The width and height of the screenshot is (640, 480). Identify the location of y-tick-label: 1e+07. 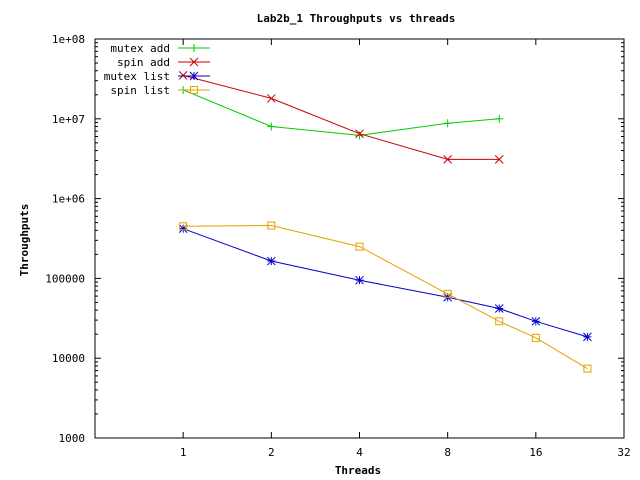
(68, 119).